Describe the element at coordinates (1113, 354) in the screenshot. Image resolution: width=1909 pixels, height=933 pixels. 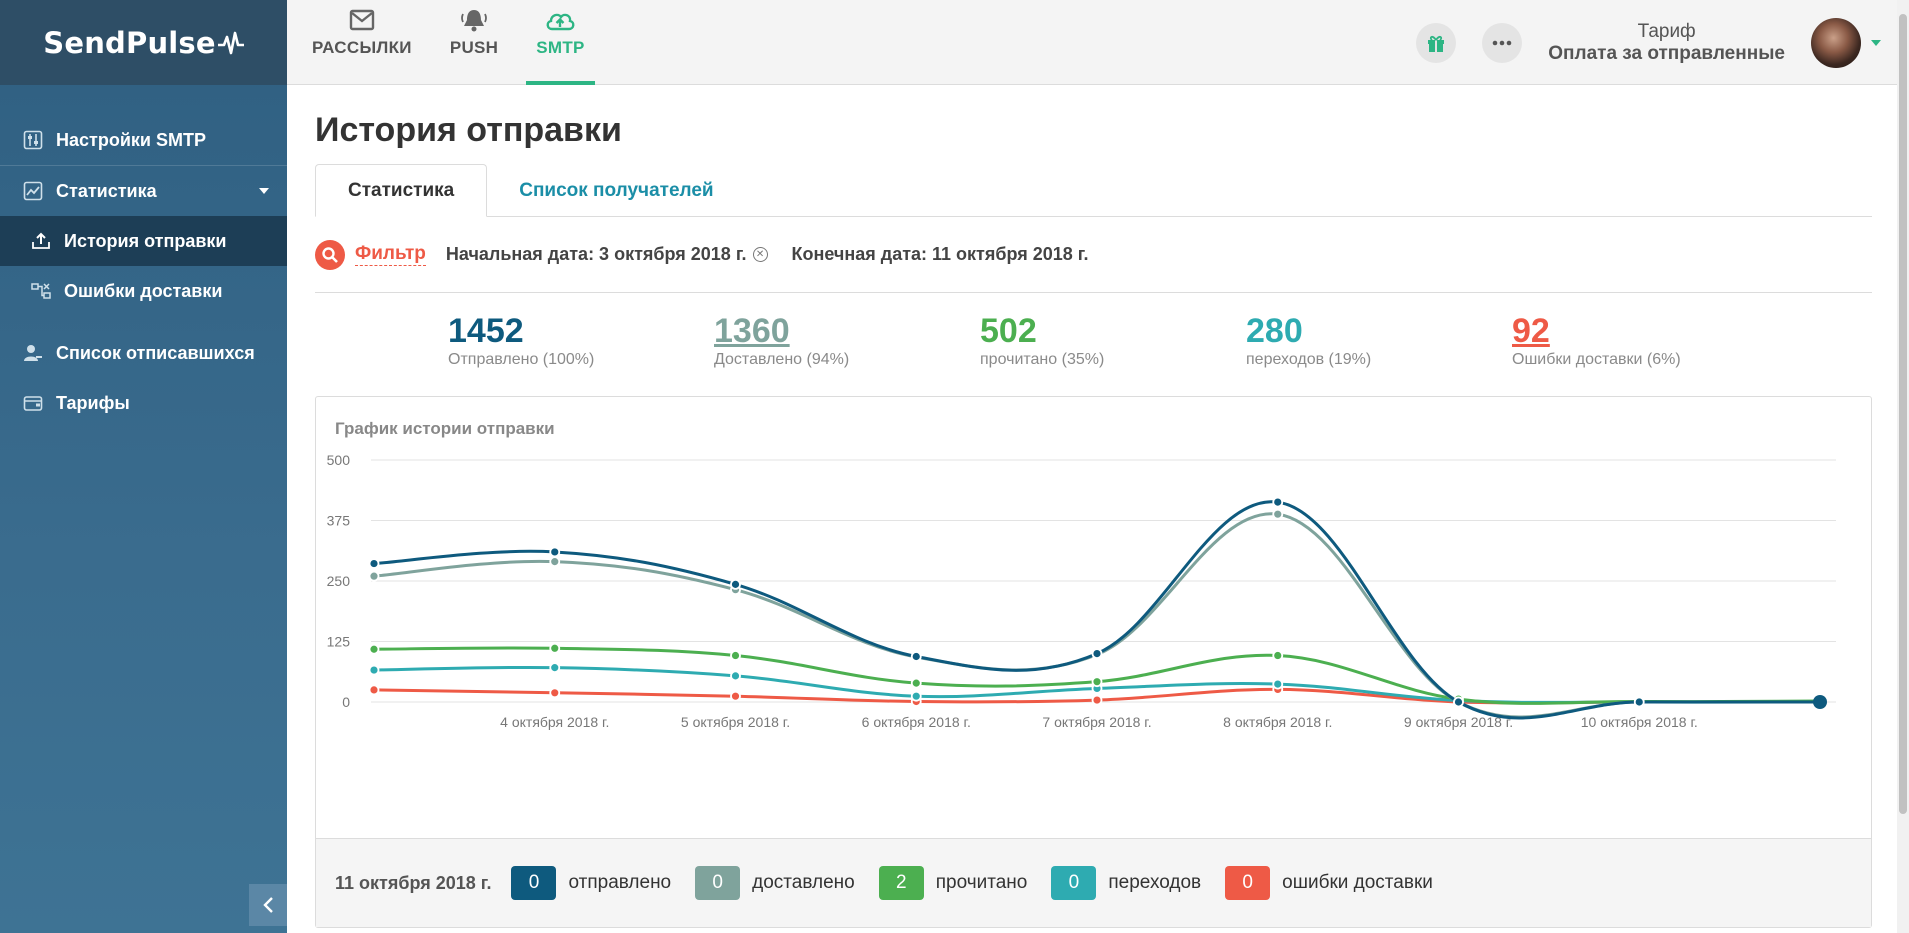
I see `stat-read: 502 прочитано (35%)` at that location.